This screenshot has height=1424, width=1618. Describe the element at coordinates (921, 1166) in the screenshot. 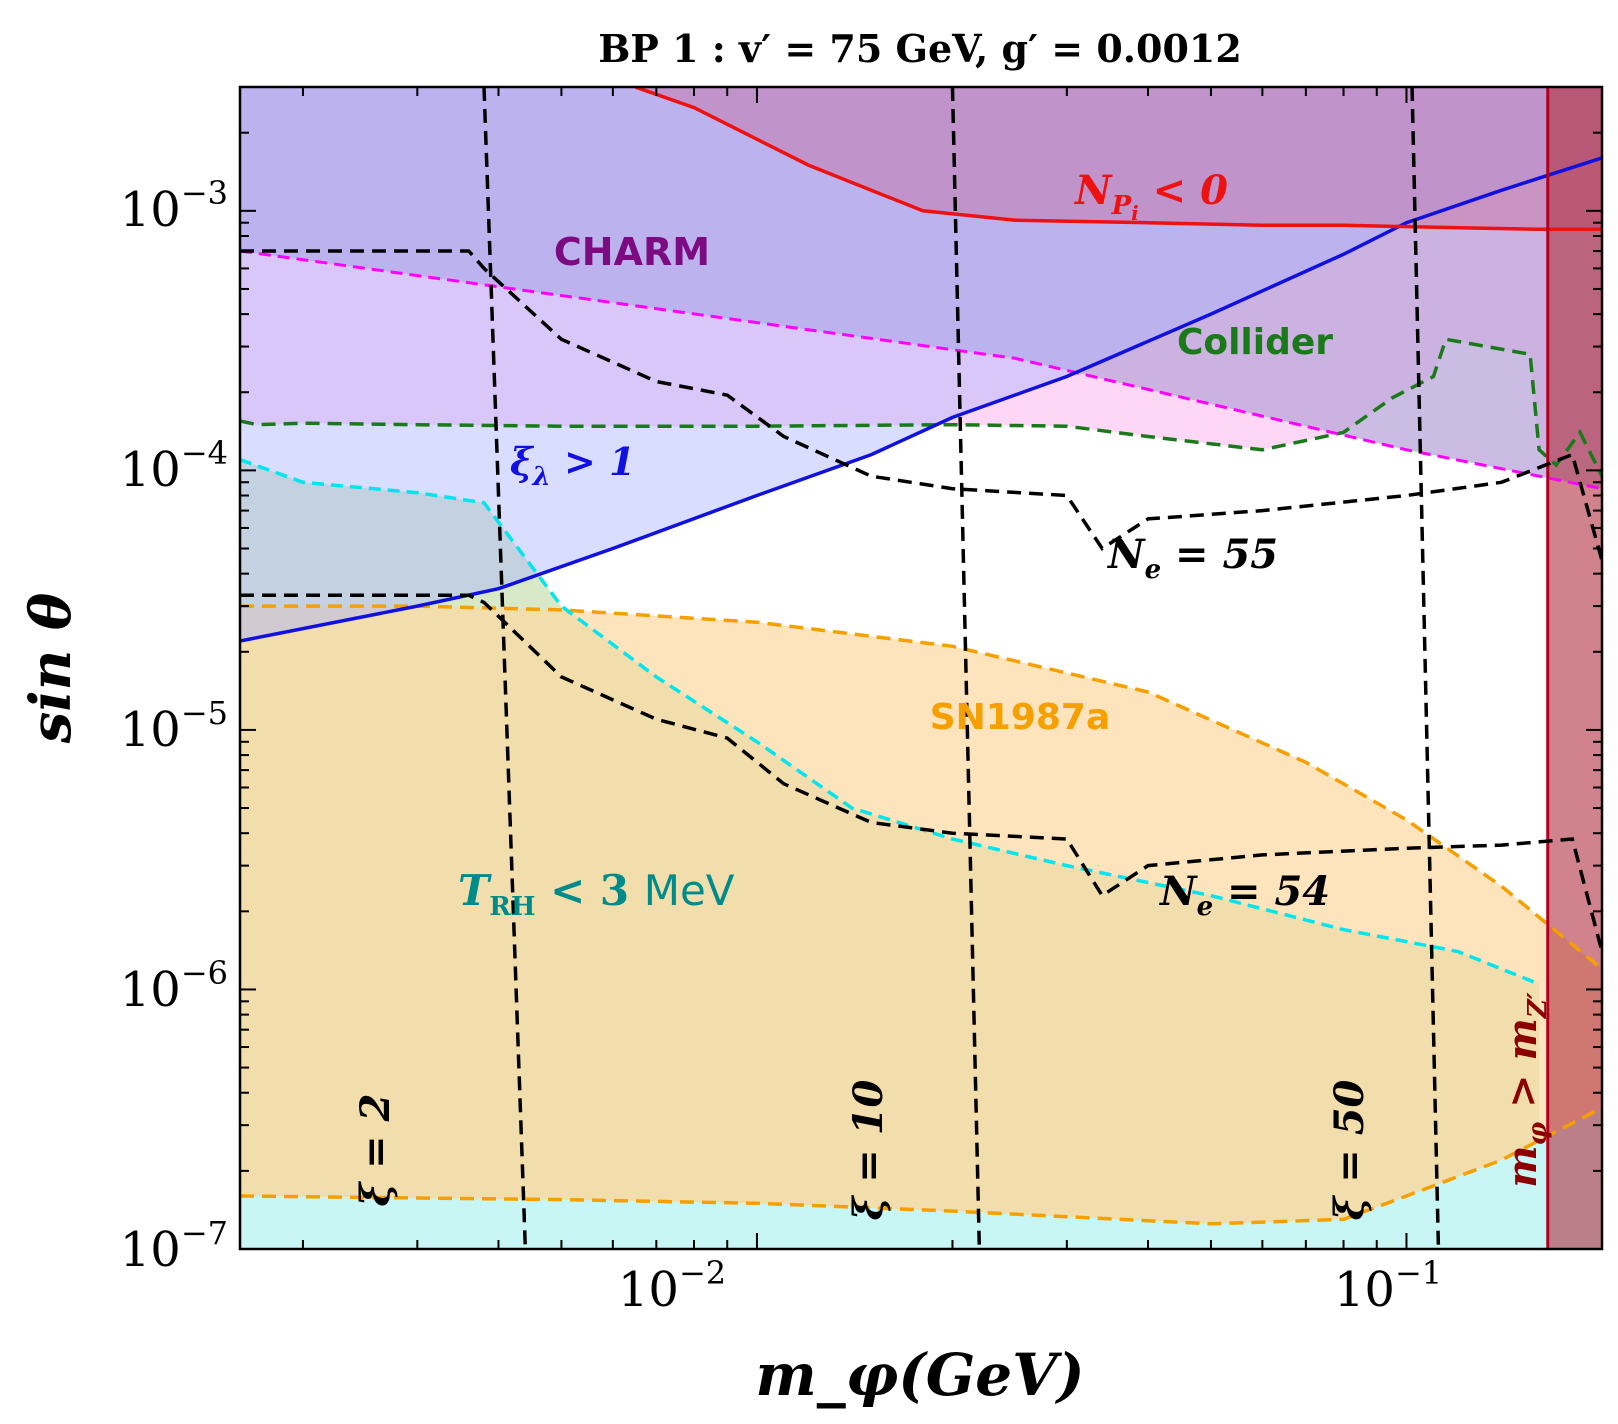

I see `sn1987a-lower-line` at that location.